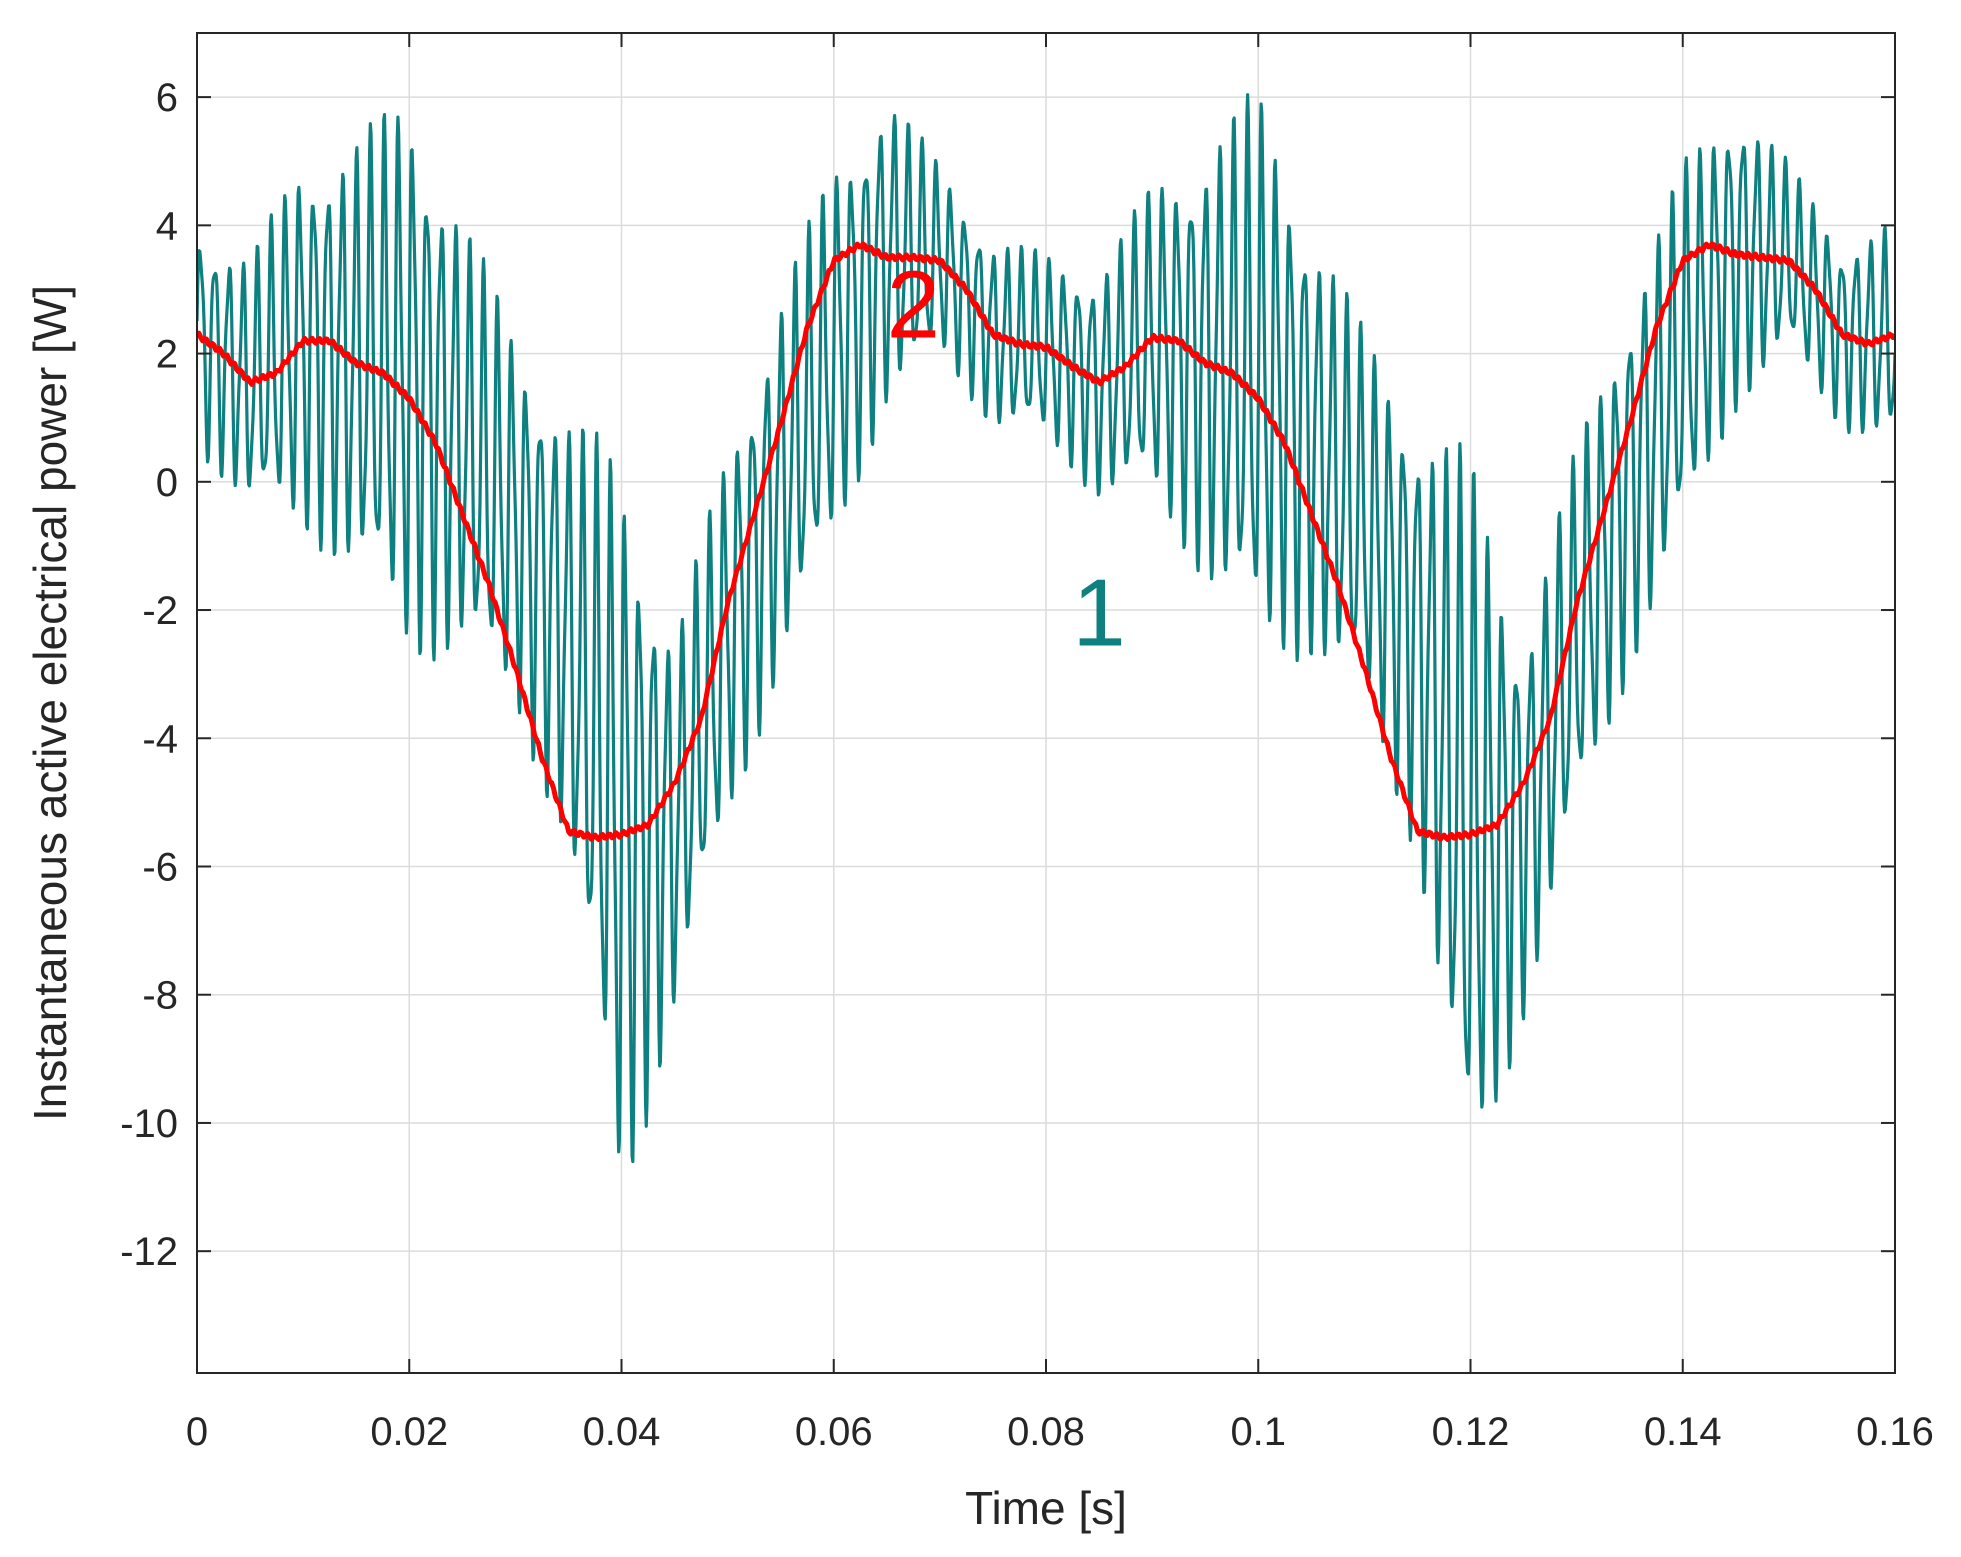 Image resolution: width=1961 pixels, height=1557 pixels. Describe the element at coordinates (197, 1432) in the screenshot. I see `x-tick-label: 0` at that location.